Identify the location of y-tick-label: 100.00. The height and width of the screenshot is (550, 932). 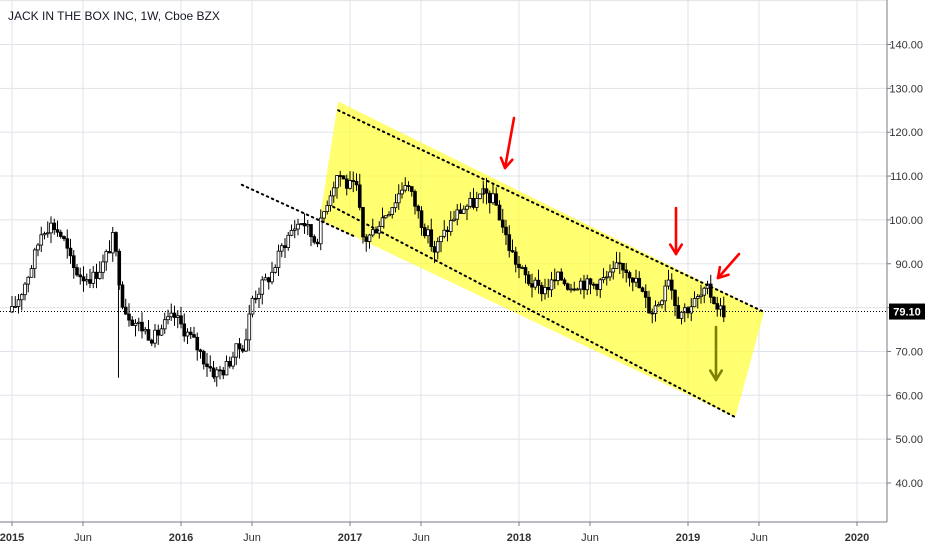
(906, 221).